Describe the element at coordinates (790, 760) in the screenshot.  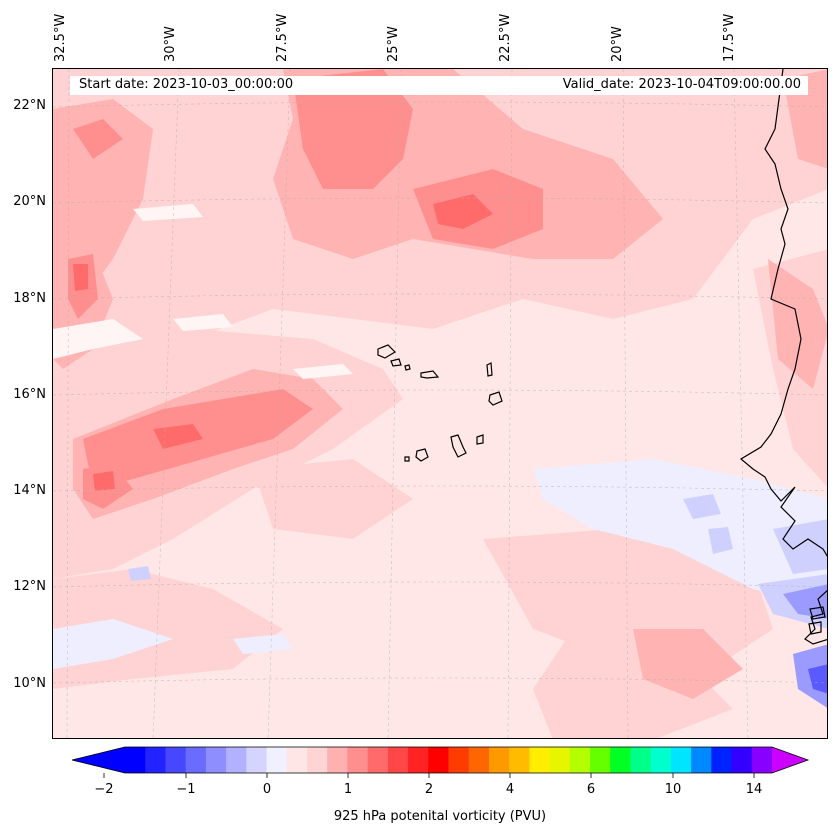
I see `colorbar-extend-high` at that location.